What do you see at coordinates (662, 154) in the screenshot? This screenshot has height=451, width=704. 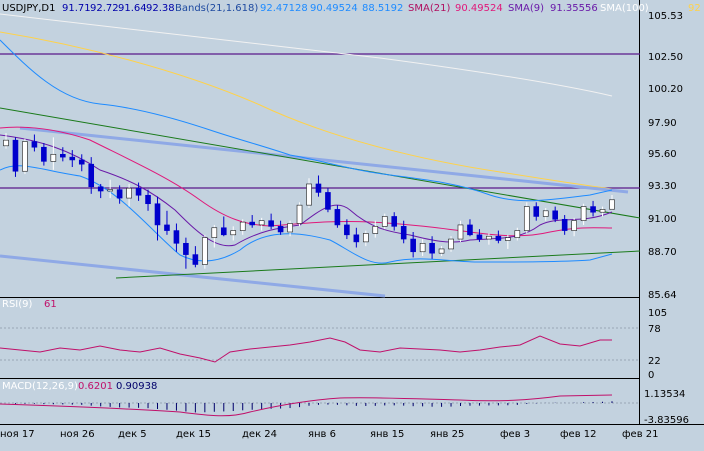 I see `price-tick: 95.60` at bounding box center [662, 154].